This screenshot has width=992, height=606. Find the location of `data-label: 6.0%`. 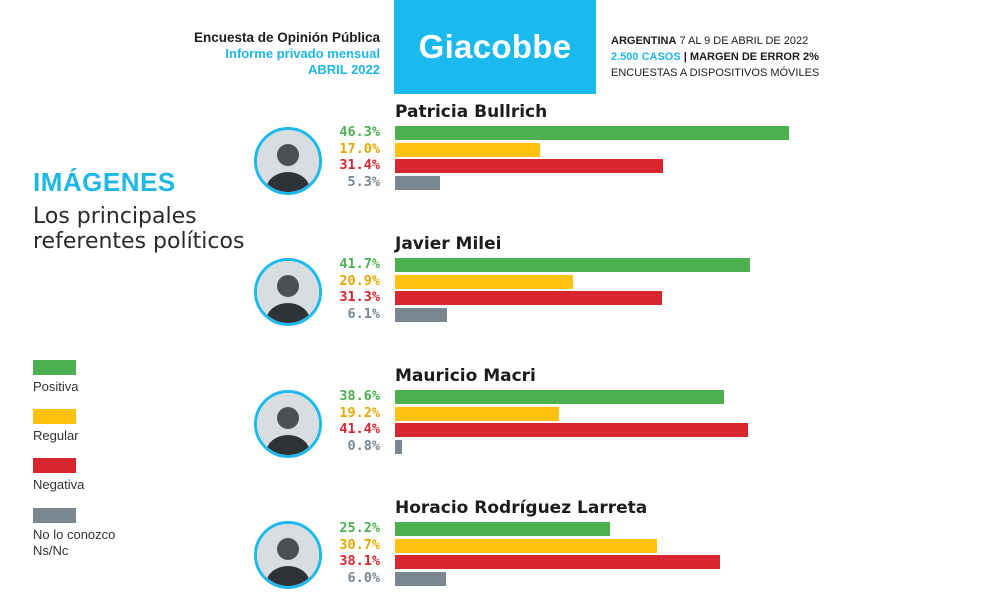

data-label: 6.0% is located at coordinates (363, 577).